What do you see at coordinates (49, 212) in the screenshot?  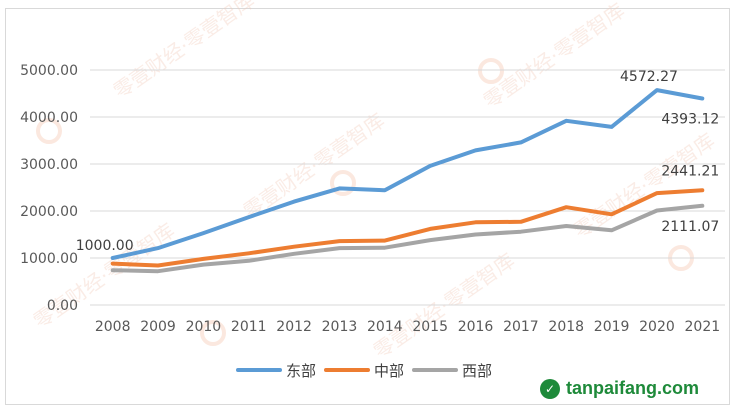 I see `y-tick-label: 2000.00` at bounding box center [49, 212].